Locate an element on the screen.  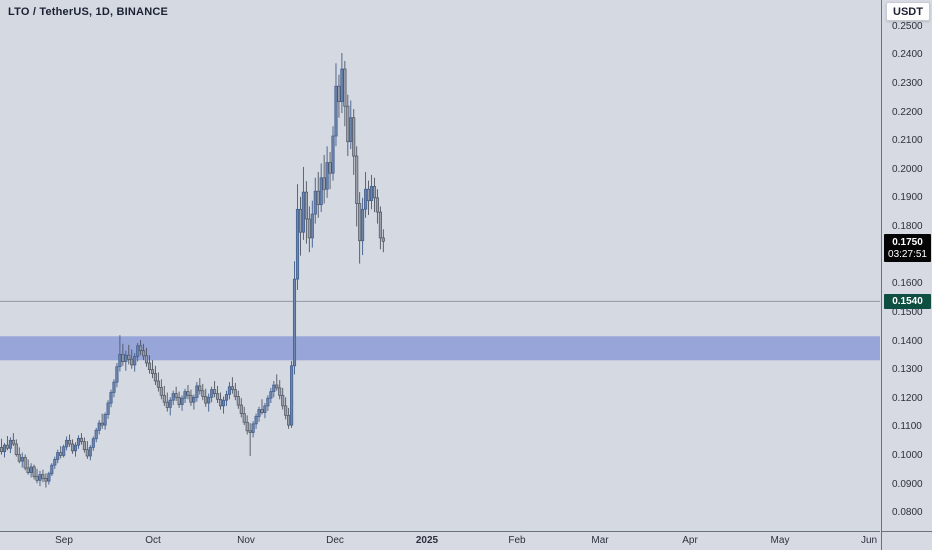
price-tick-label: 0.1100 is located at coordinates (907, 427).